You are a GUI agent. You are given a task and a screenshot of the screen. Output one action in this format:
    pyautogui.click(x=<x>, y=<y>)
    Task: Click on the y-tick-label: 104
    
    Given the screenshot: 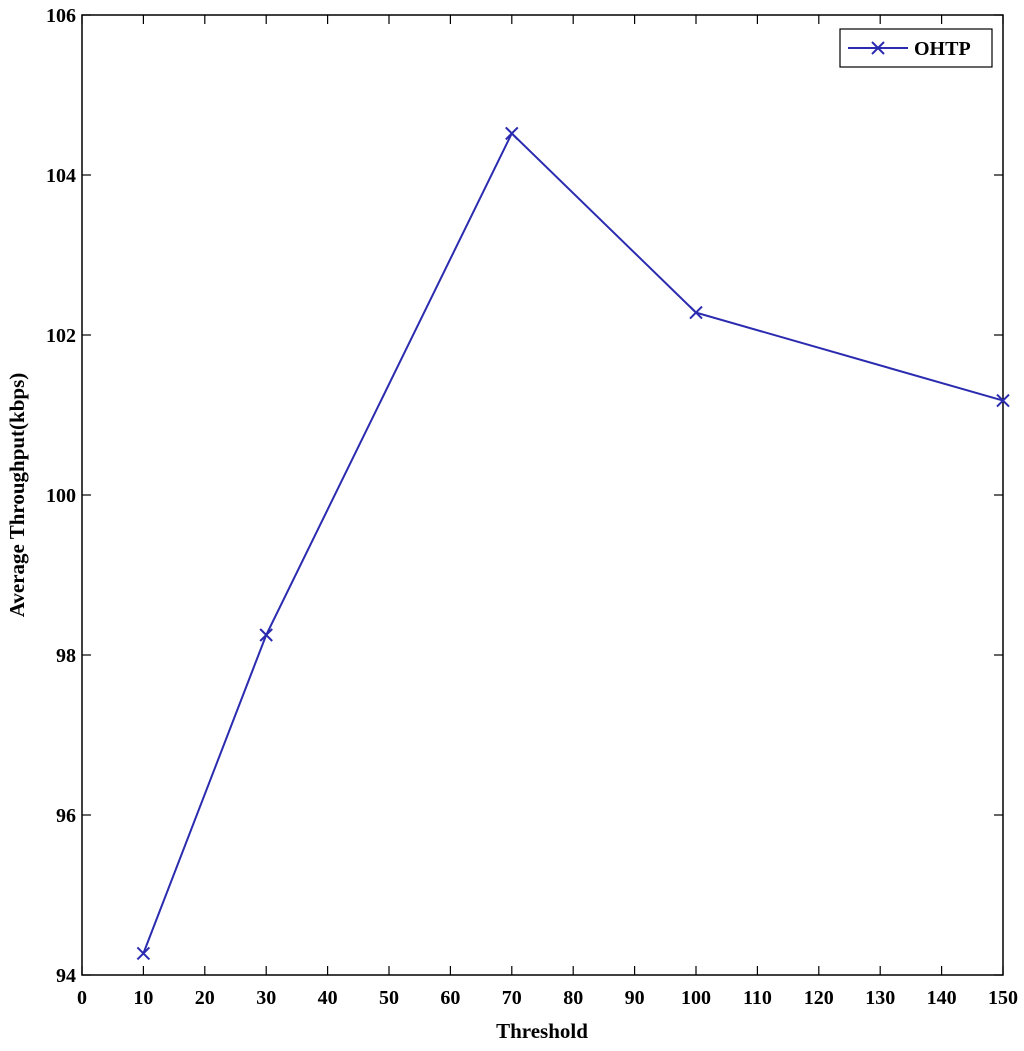 What is the action you would take?
    pyautogui.click(x=61, y=176)
    